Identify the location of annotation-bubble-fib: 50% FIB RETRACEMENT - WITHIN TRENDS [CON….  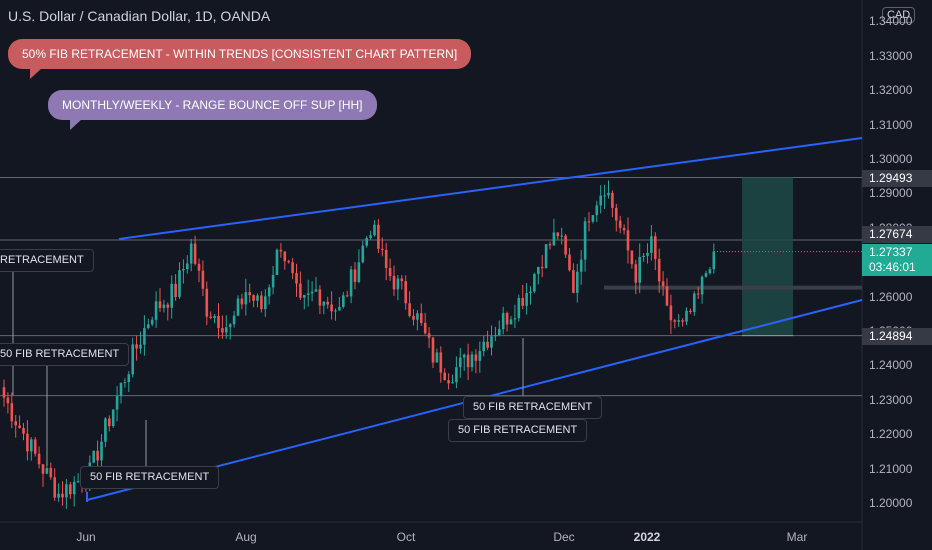
(240, 59).